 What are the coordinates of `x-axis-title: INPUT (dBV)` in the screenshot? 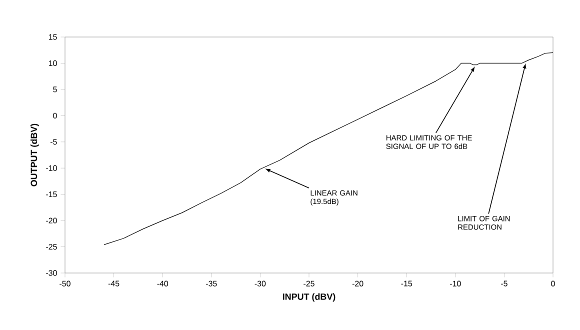 It's located at (309, 297).